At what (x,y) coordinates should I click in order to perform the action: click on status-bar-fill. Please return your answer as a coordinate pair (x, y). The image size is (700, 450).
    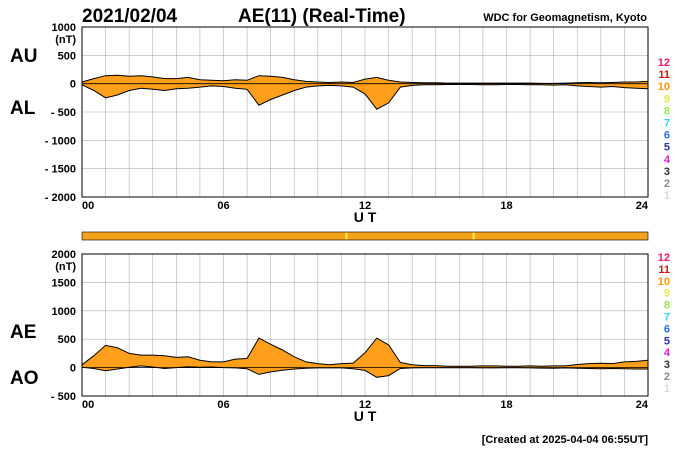
    Looking at the image, I should click on (365, 236).